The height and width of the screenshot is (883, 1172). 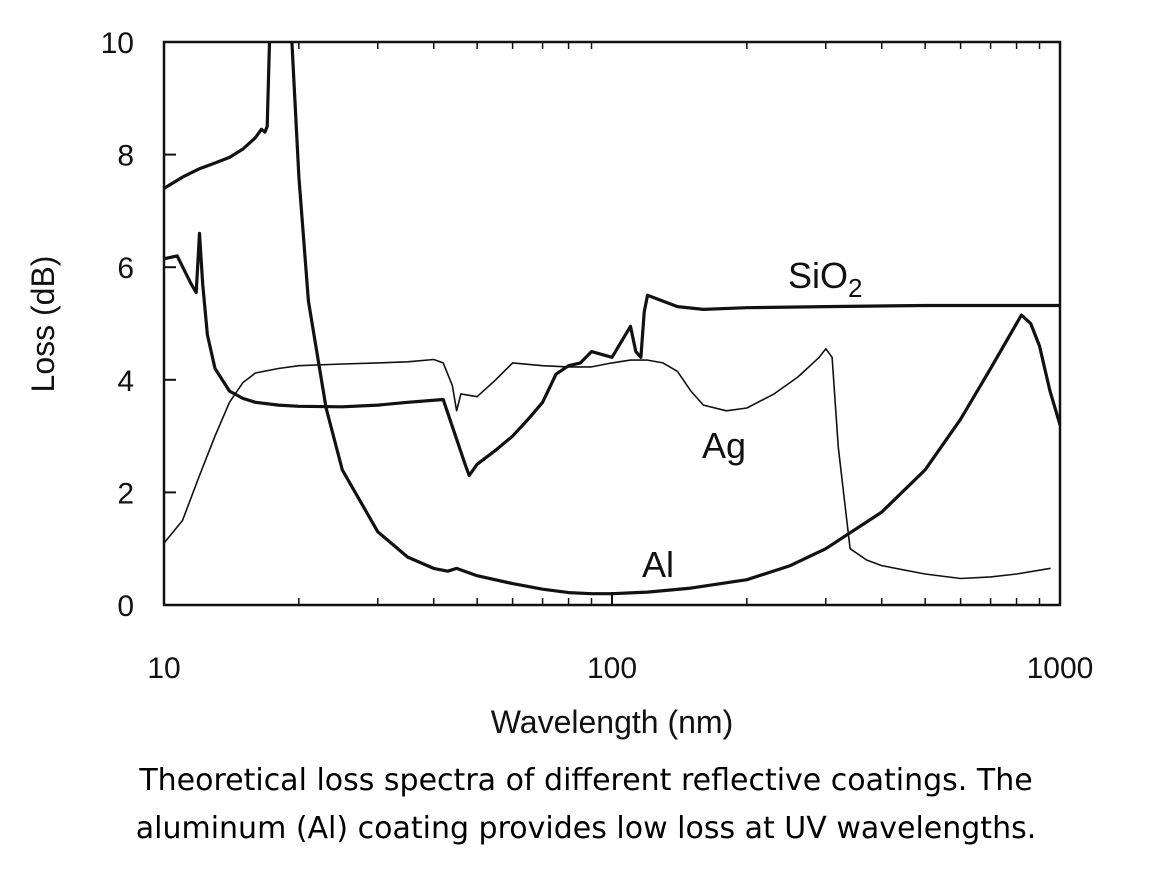 What do you see at coordinates (163, 668) in the screenshot?
I see `x-tick-label: 10` at bounding box center [163, 668].